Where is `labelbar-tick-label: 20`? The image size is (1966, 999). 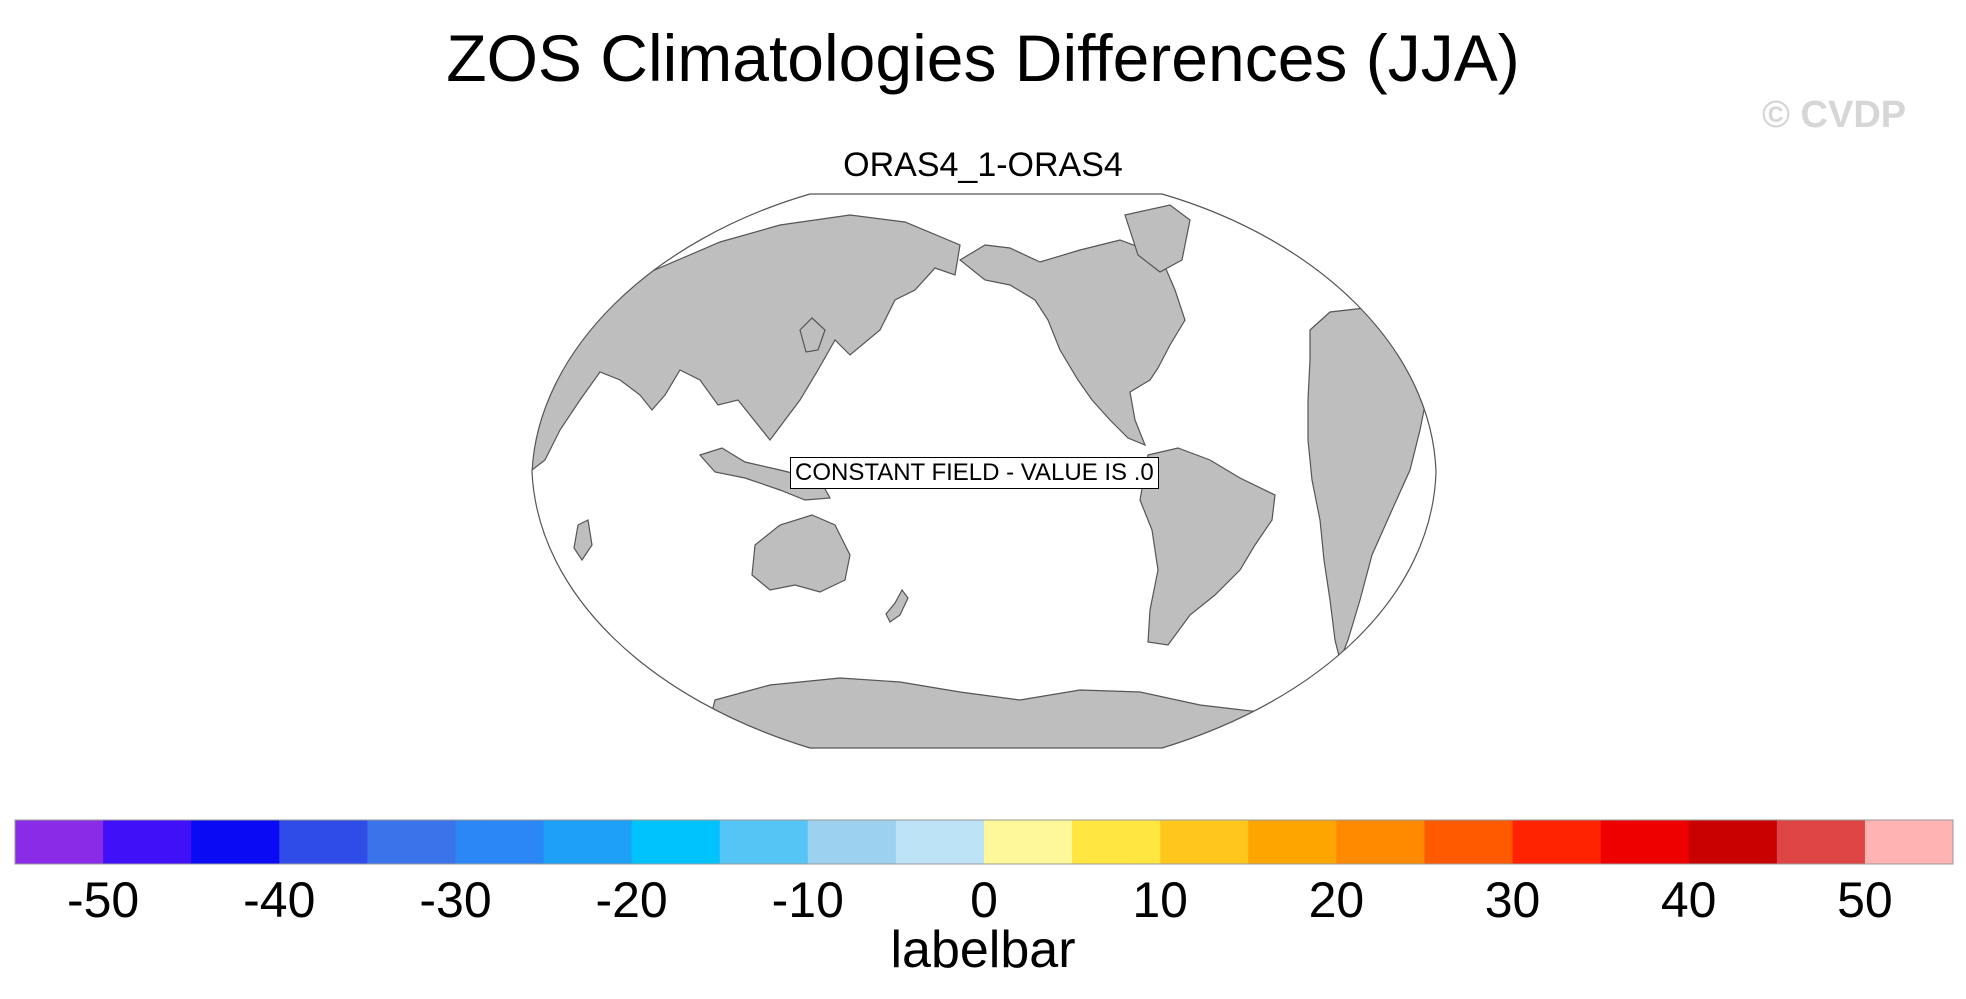 labelbar-tick-label: 20 is located at coordinates (1336, 900).